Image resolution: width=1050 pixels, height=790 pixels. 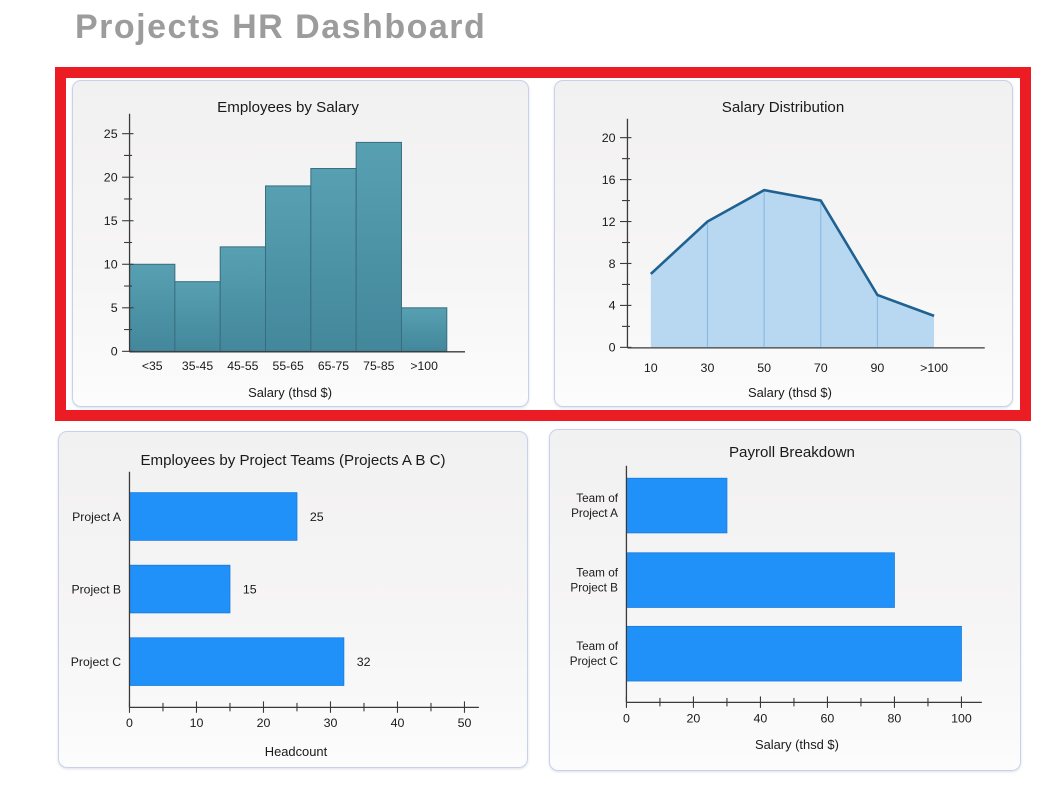 I want to click on y-tick-label: 5, so click(x=114, y=308).